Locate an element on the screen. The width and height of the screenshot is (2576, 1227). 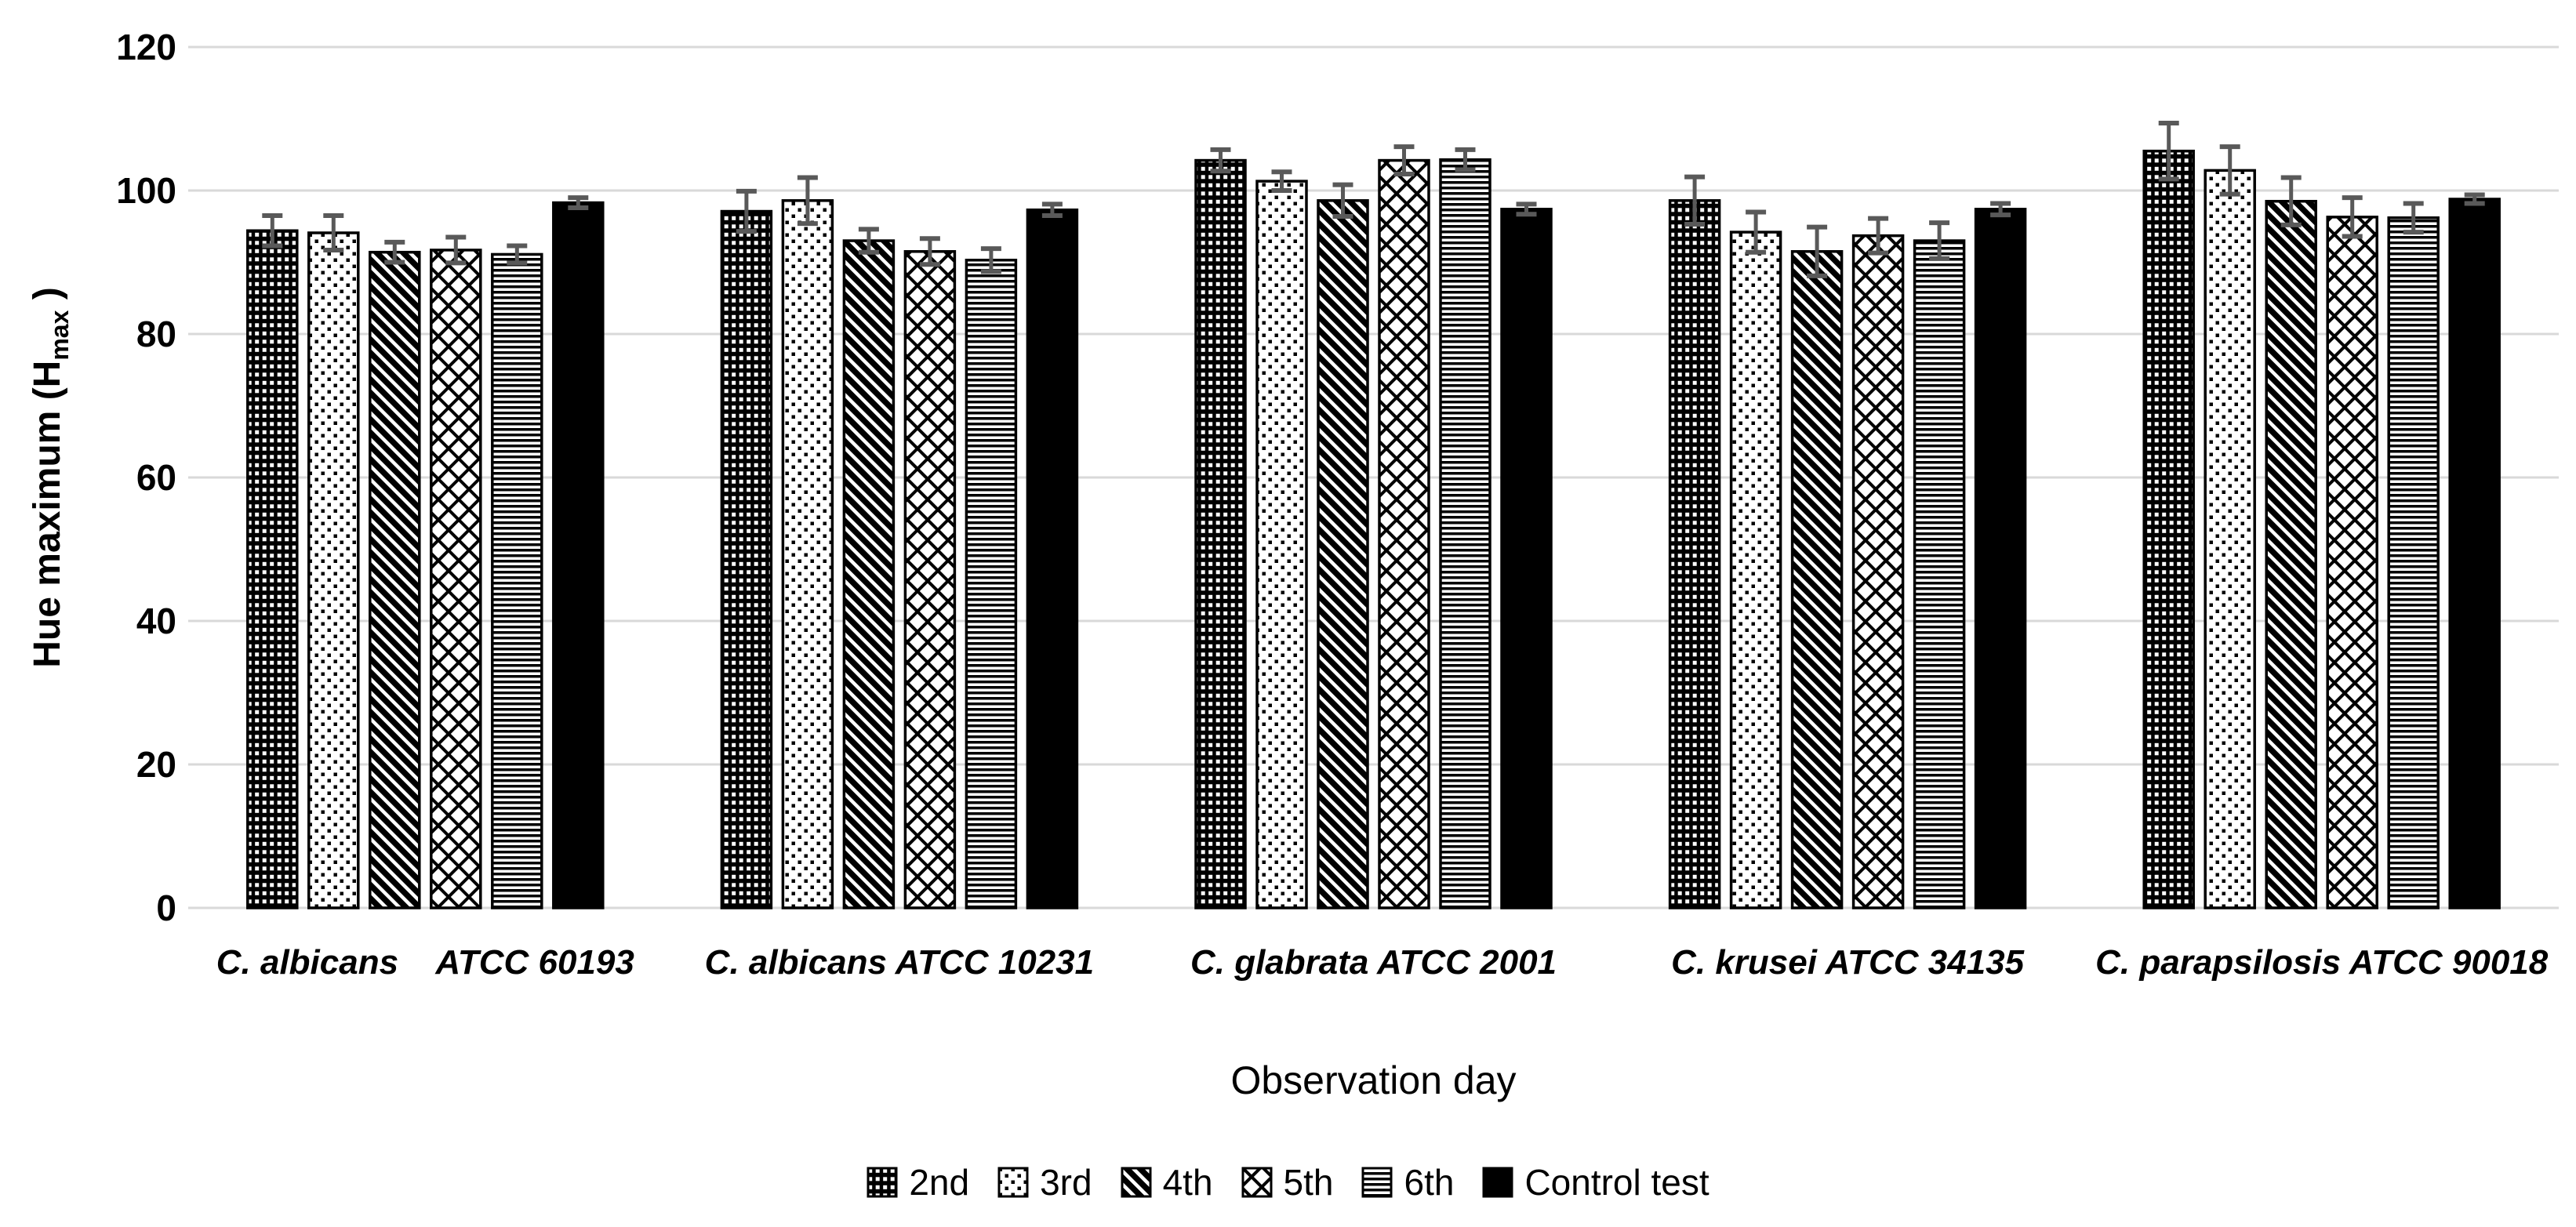
legend-item: 6th is located at coordinates (1407, 1182).